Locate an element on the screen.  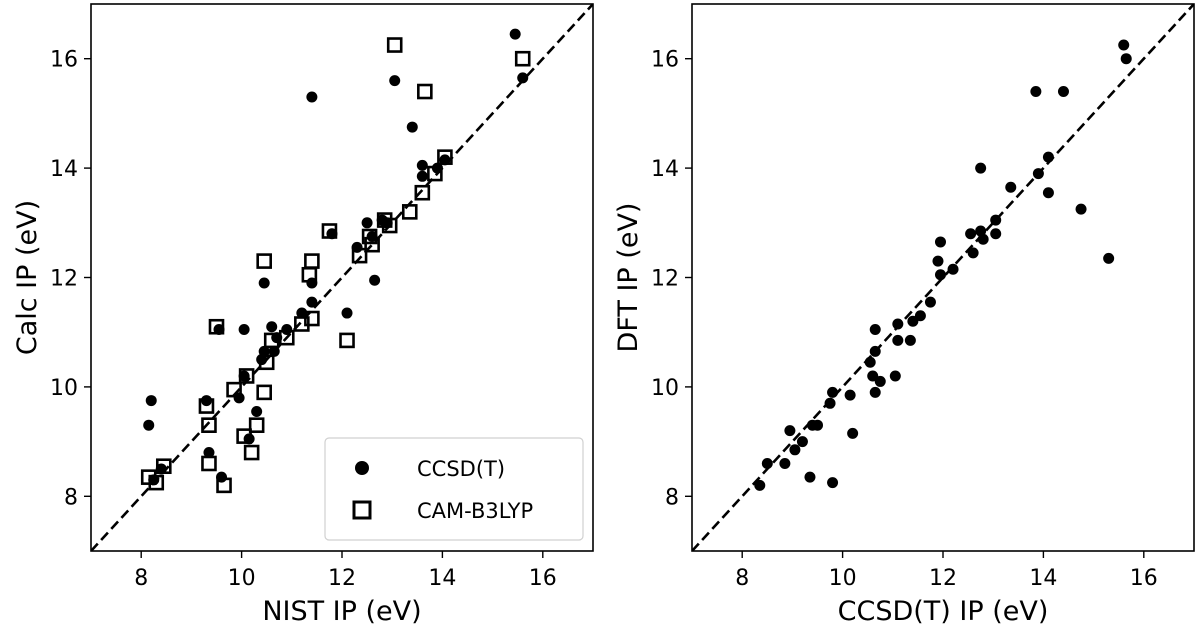
x-tick-label: 14 is located at coordinates (442, 578).